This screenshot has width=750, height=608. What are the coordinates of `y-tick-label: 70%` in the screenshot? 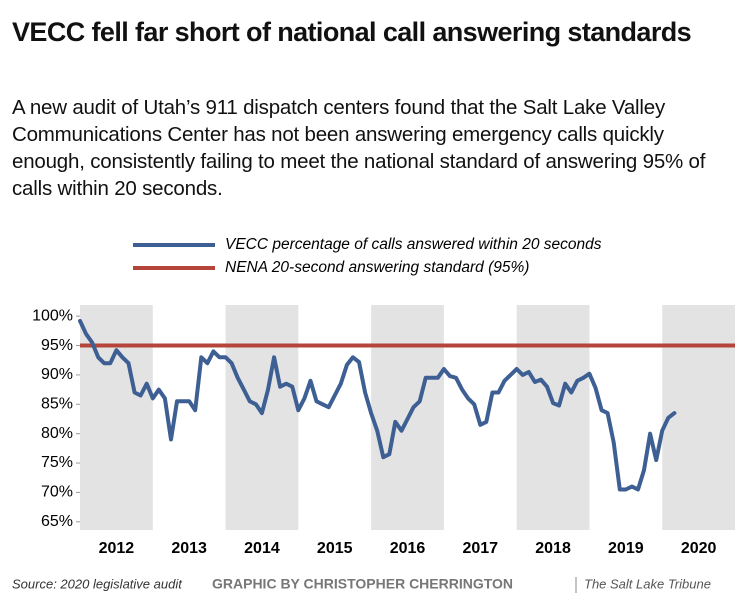 It's located at (57, 492).